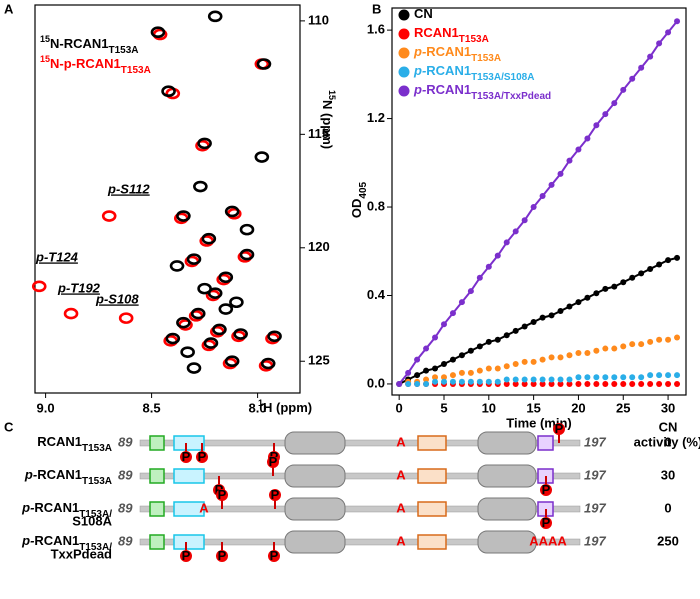 This screenshot has width=700, height=599. What do you see at coordinates (419, 89) in the screenshot?
I see `legend-prefix: p-` at bounding box center [419, 89].